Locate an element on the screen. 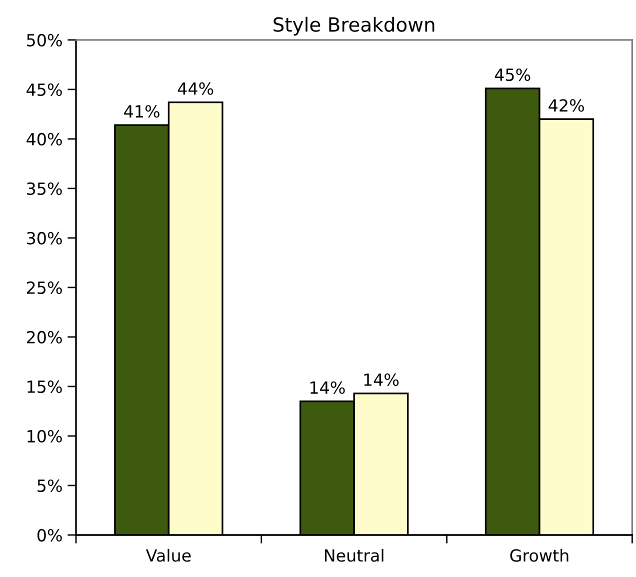 This screenshot has width=636, height=577. y-tick-label: 30% is located at coordinates (44, 238).